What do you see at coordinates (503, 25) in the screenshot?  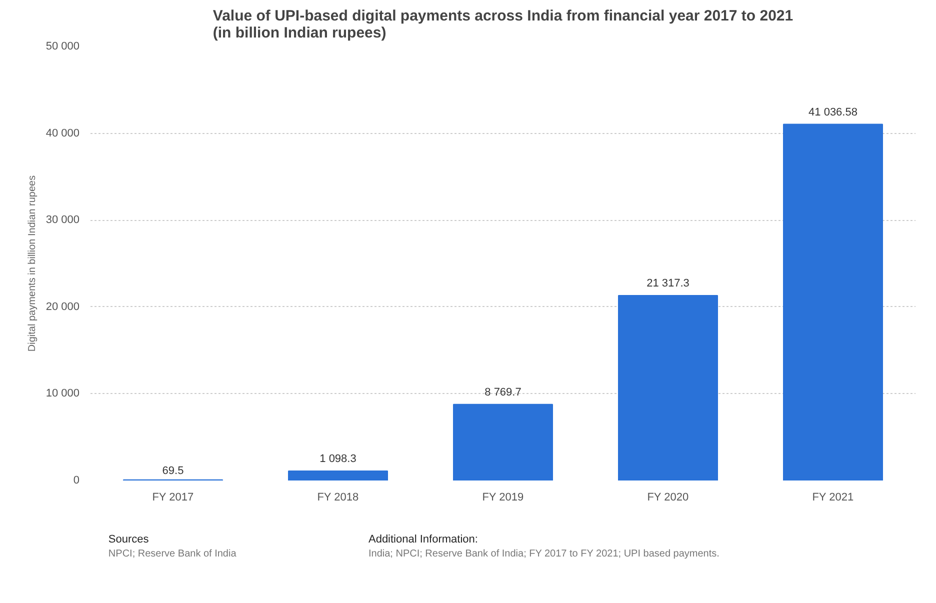 I see `chart-title: Value of UPI-based digital payments across India from financial year 2017 to 2021 (in billion Indian rupees)` at bounding box center [503, 25].